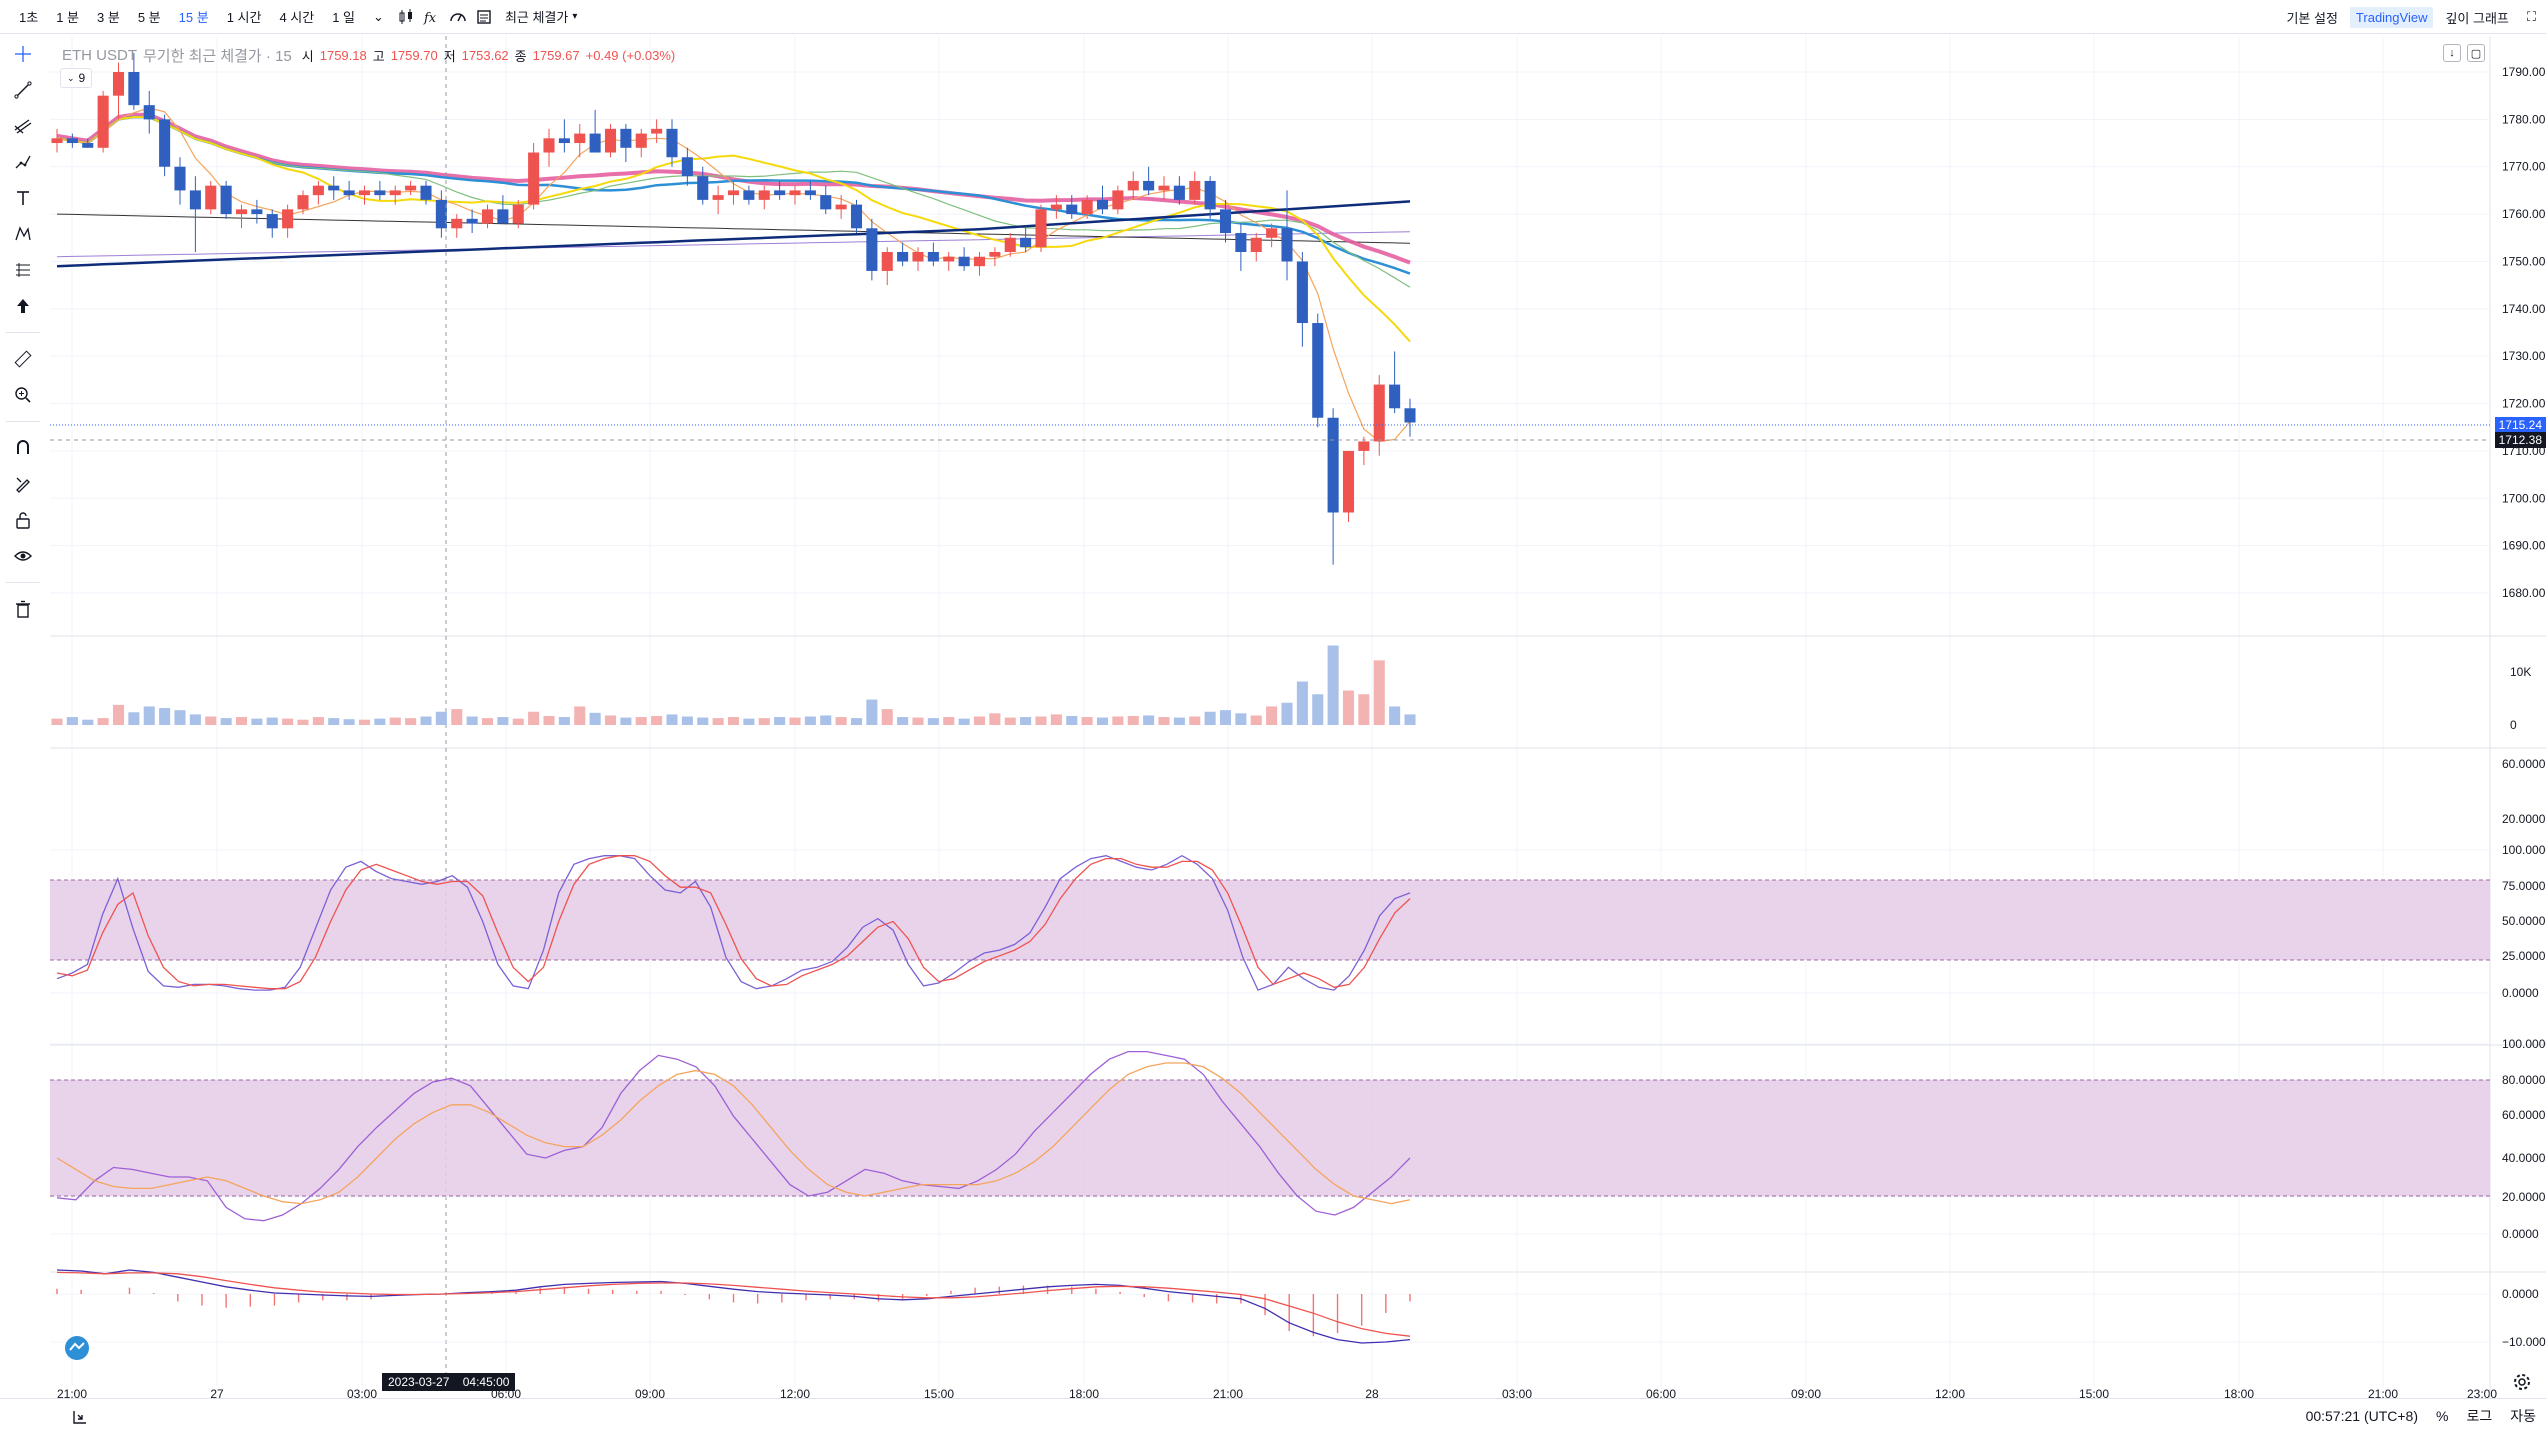  I want to click on ma-purple-line, so click(733, 244).